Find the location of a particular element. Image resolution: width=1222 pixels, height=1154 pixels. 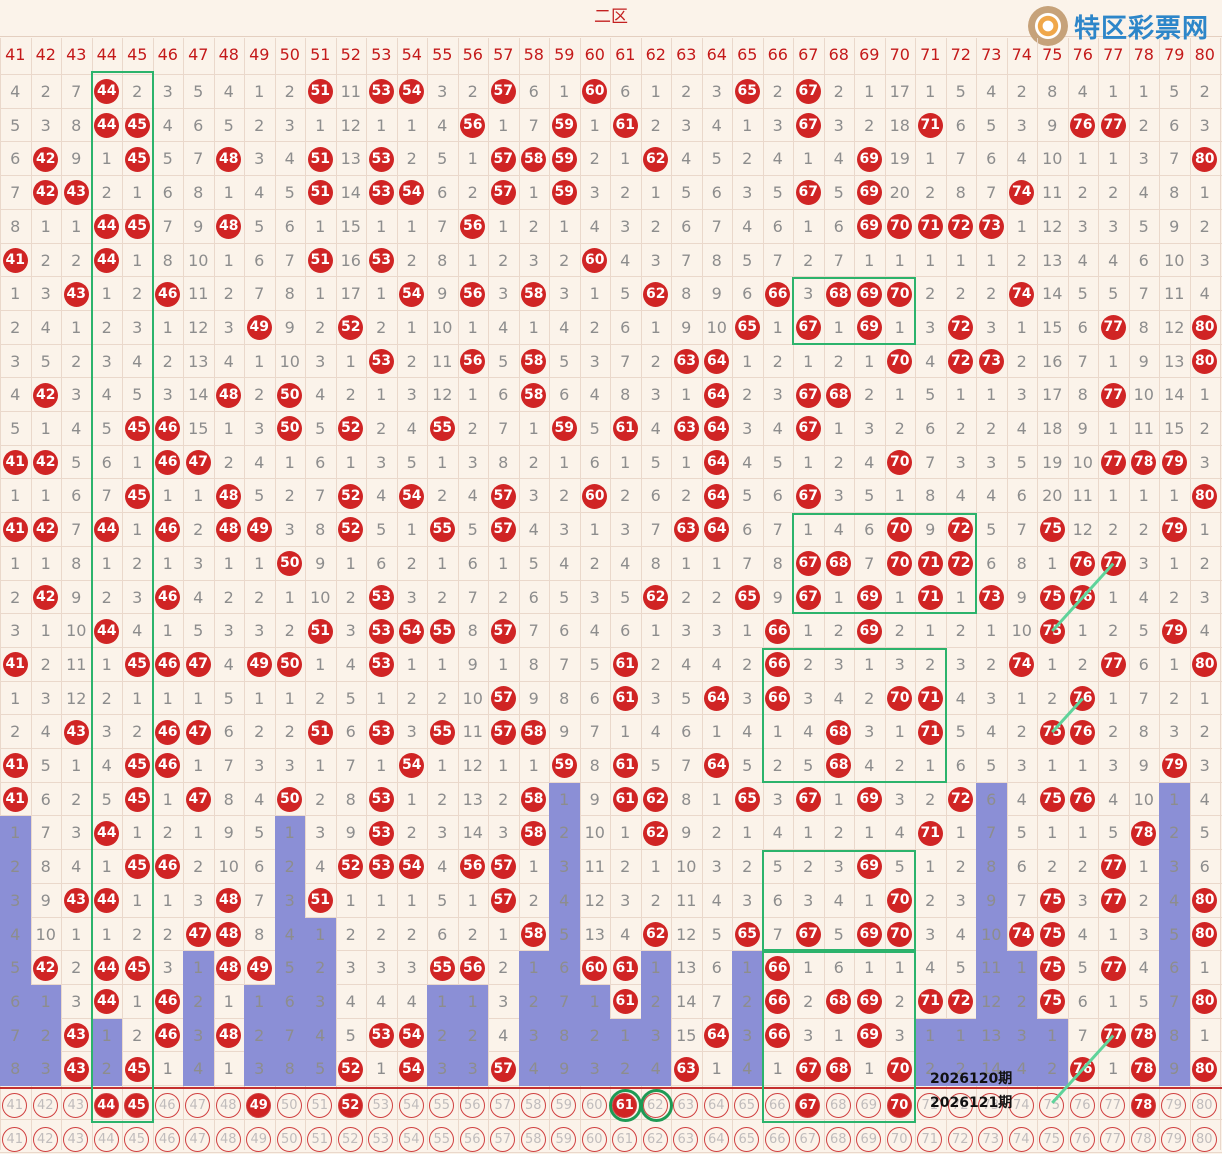

prediction-ring: 78 is located at coordinates (1143, 1105).